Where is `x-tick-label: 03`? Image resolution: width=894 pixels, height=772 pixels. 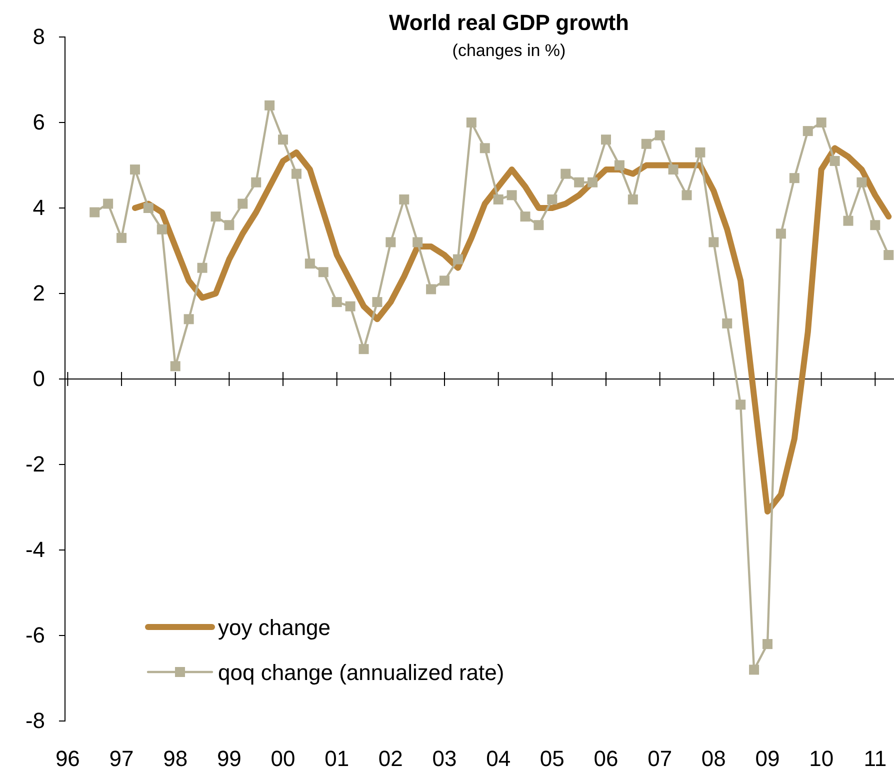 x-tick-label: 03 is located at coordinates (444, 758).